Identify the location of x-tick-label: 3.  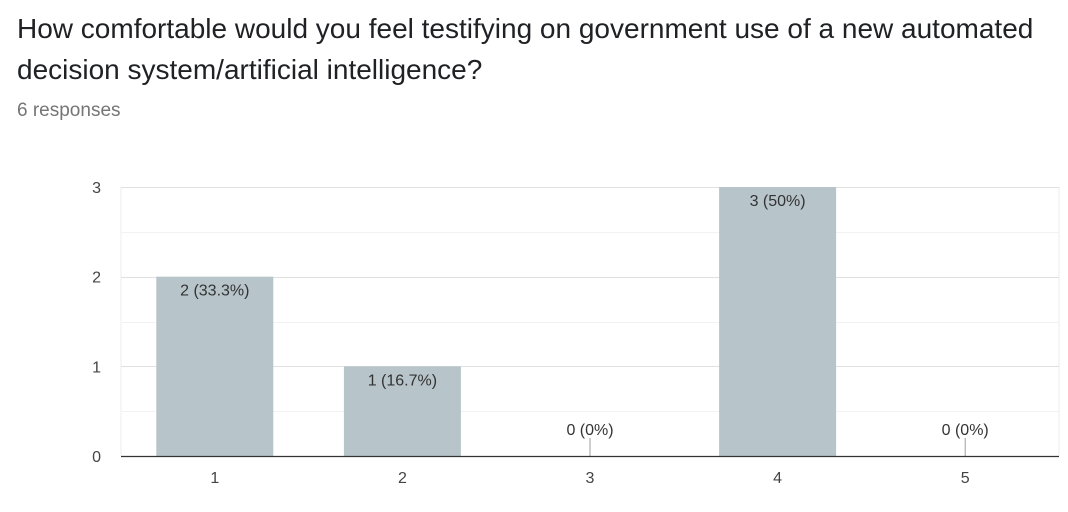
(590, 478).